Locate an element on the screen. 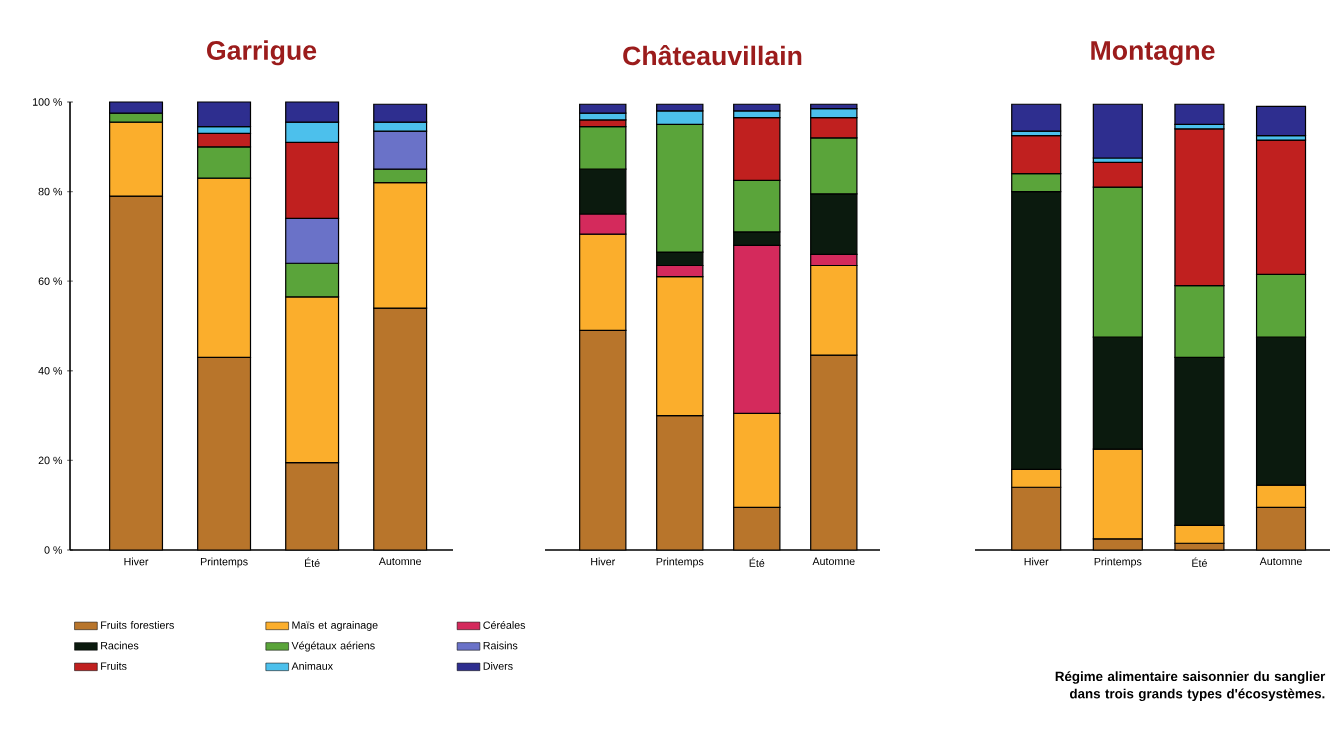  legend-label: Animaux is located at coordinates (312, 666).